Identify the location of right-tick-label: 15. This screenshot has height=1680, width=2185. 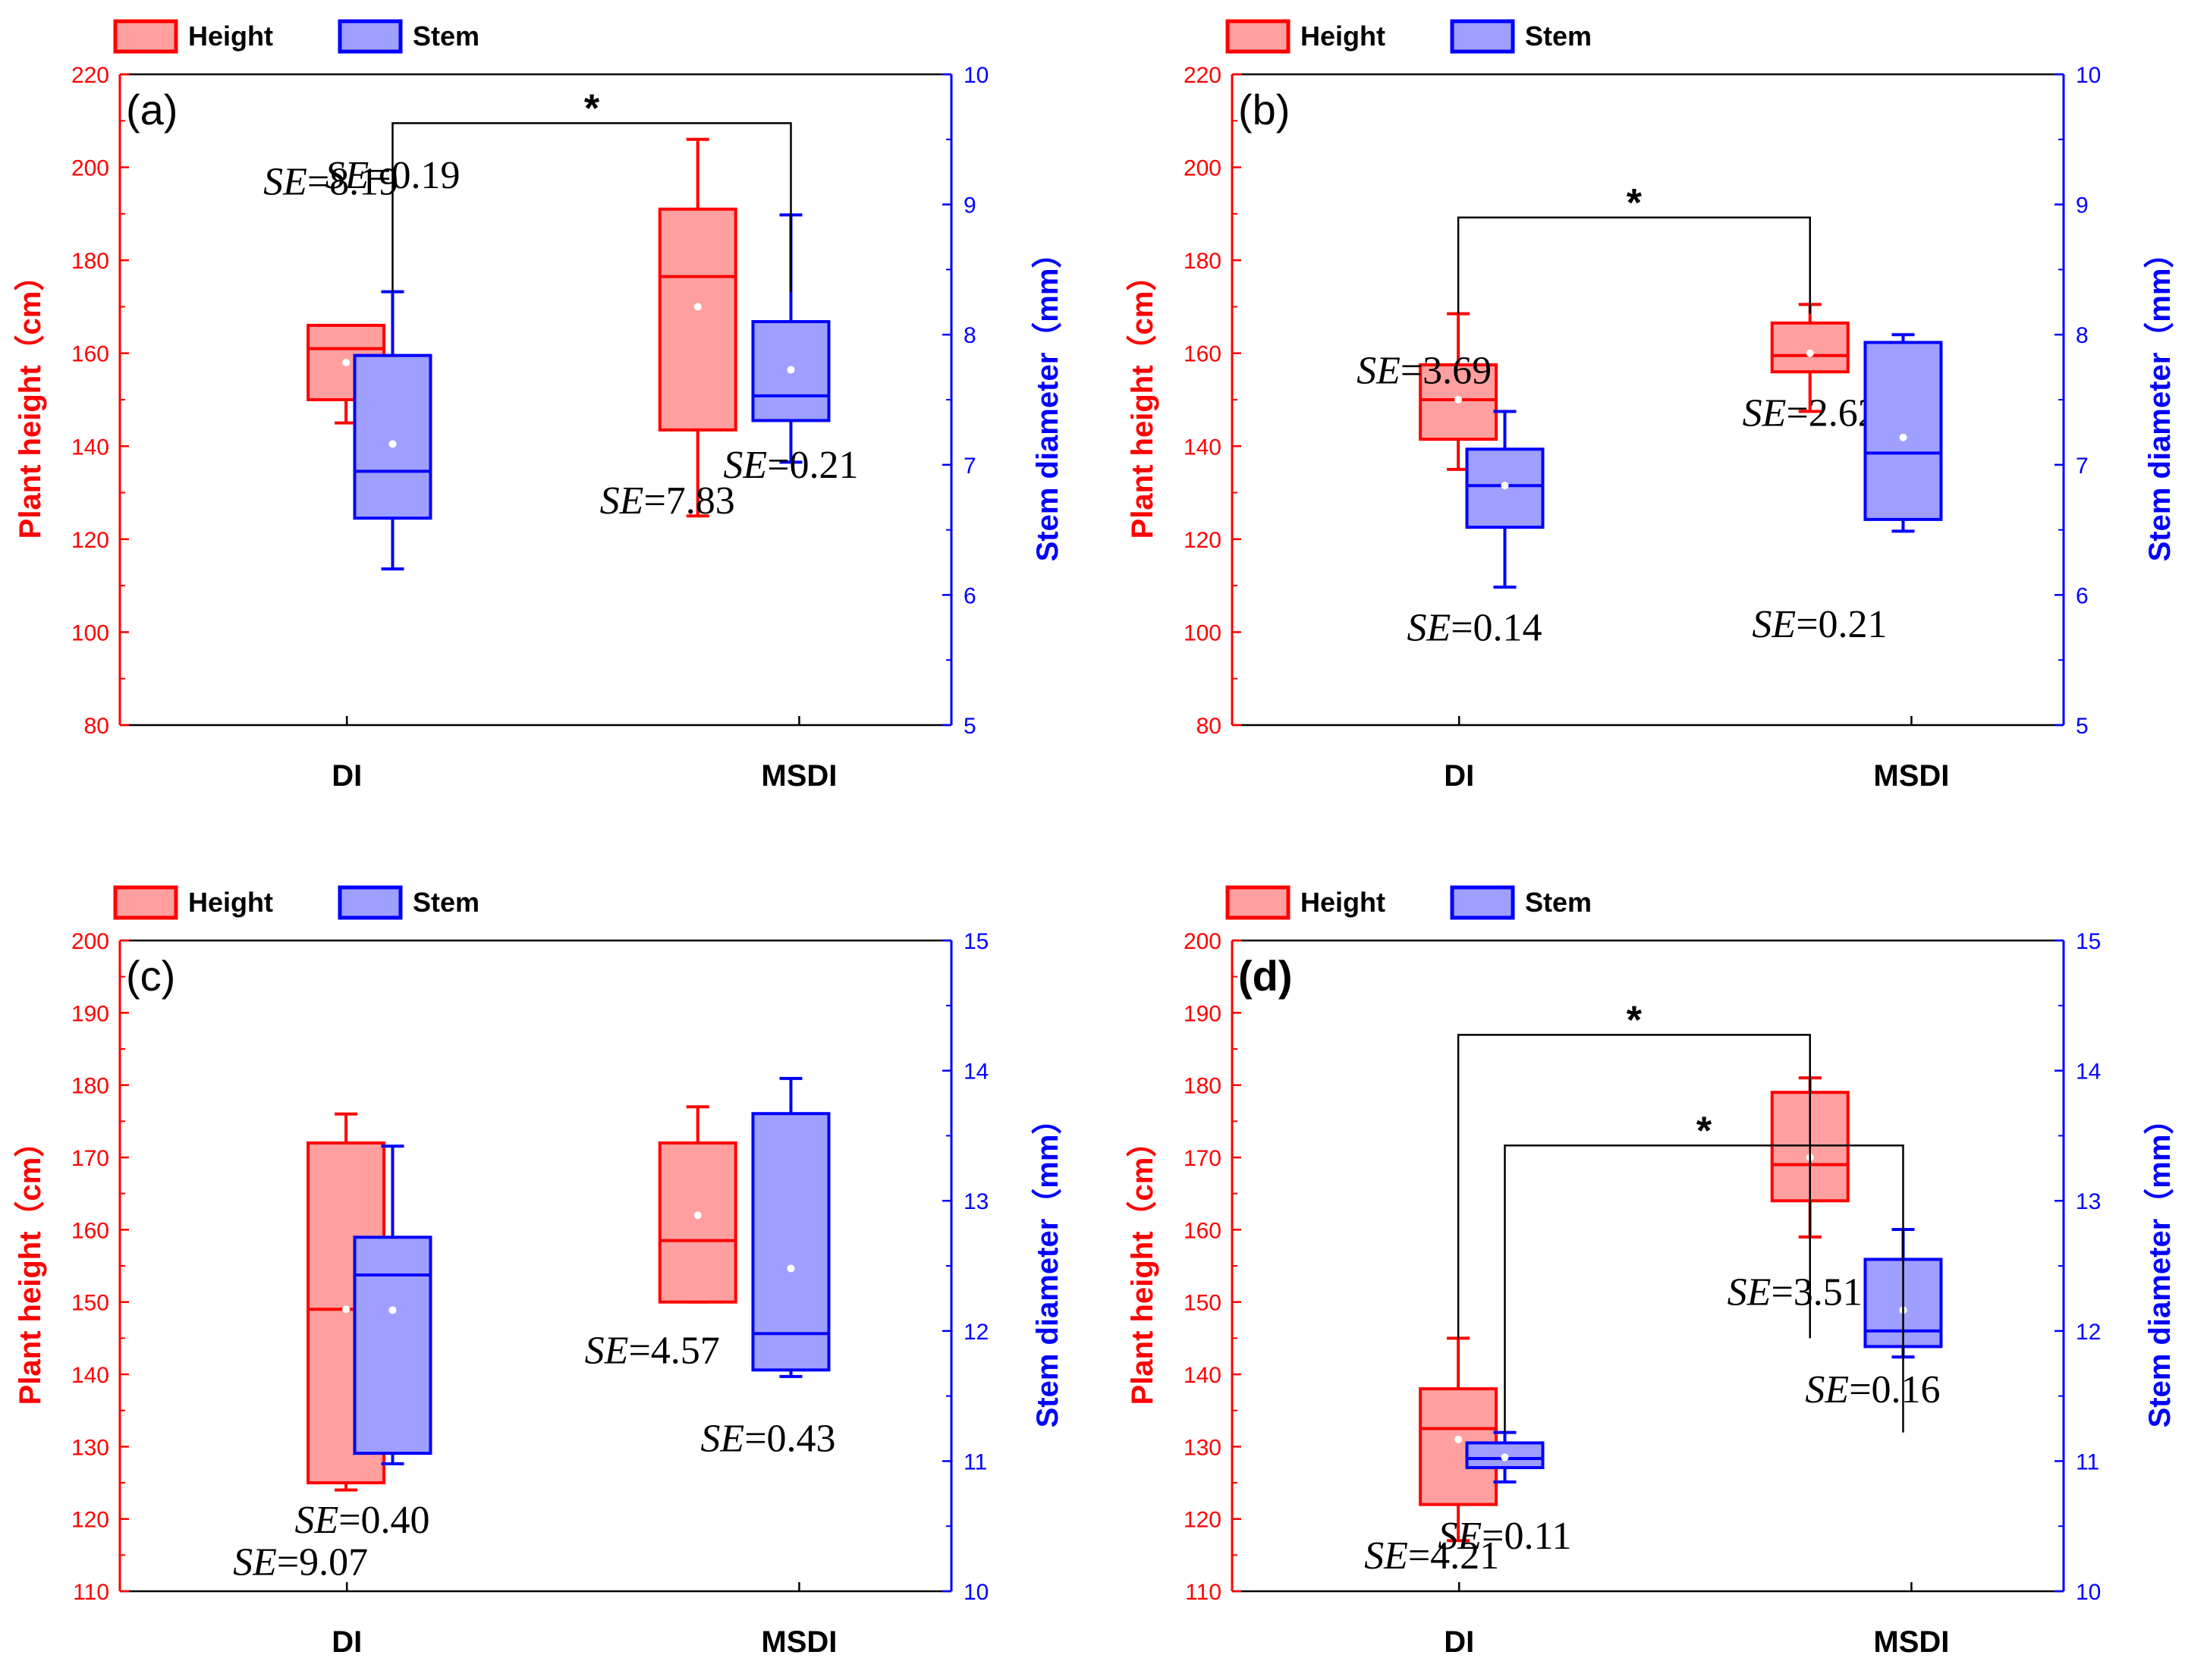
(976, 942).